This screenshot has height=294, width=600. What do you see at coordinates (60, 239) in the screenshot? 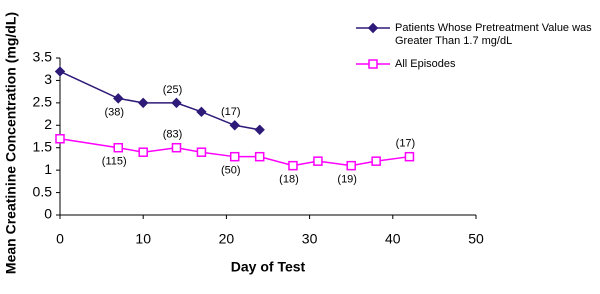
I see `x-tick-label: 0` at bounding box center [60, 239].